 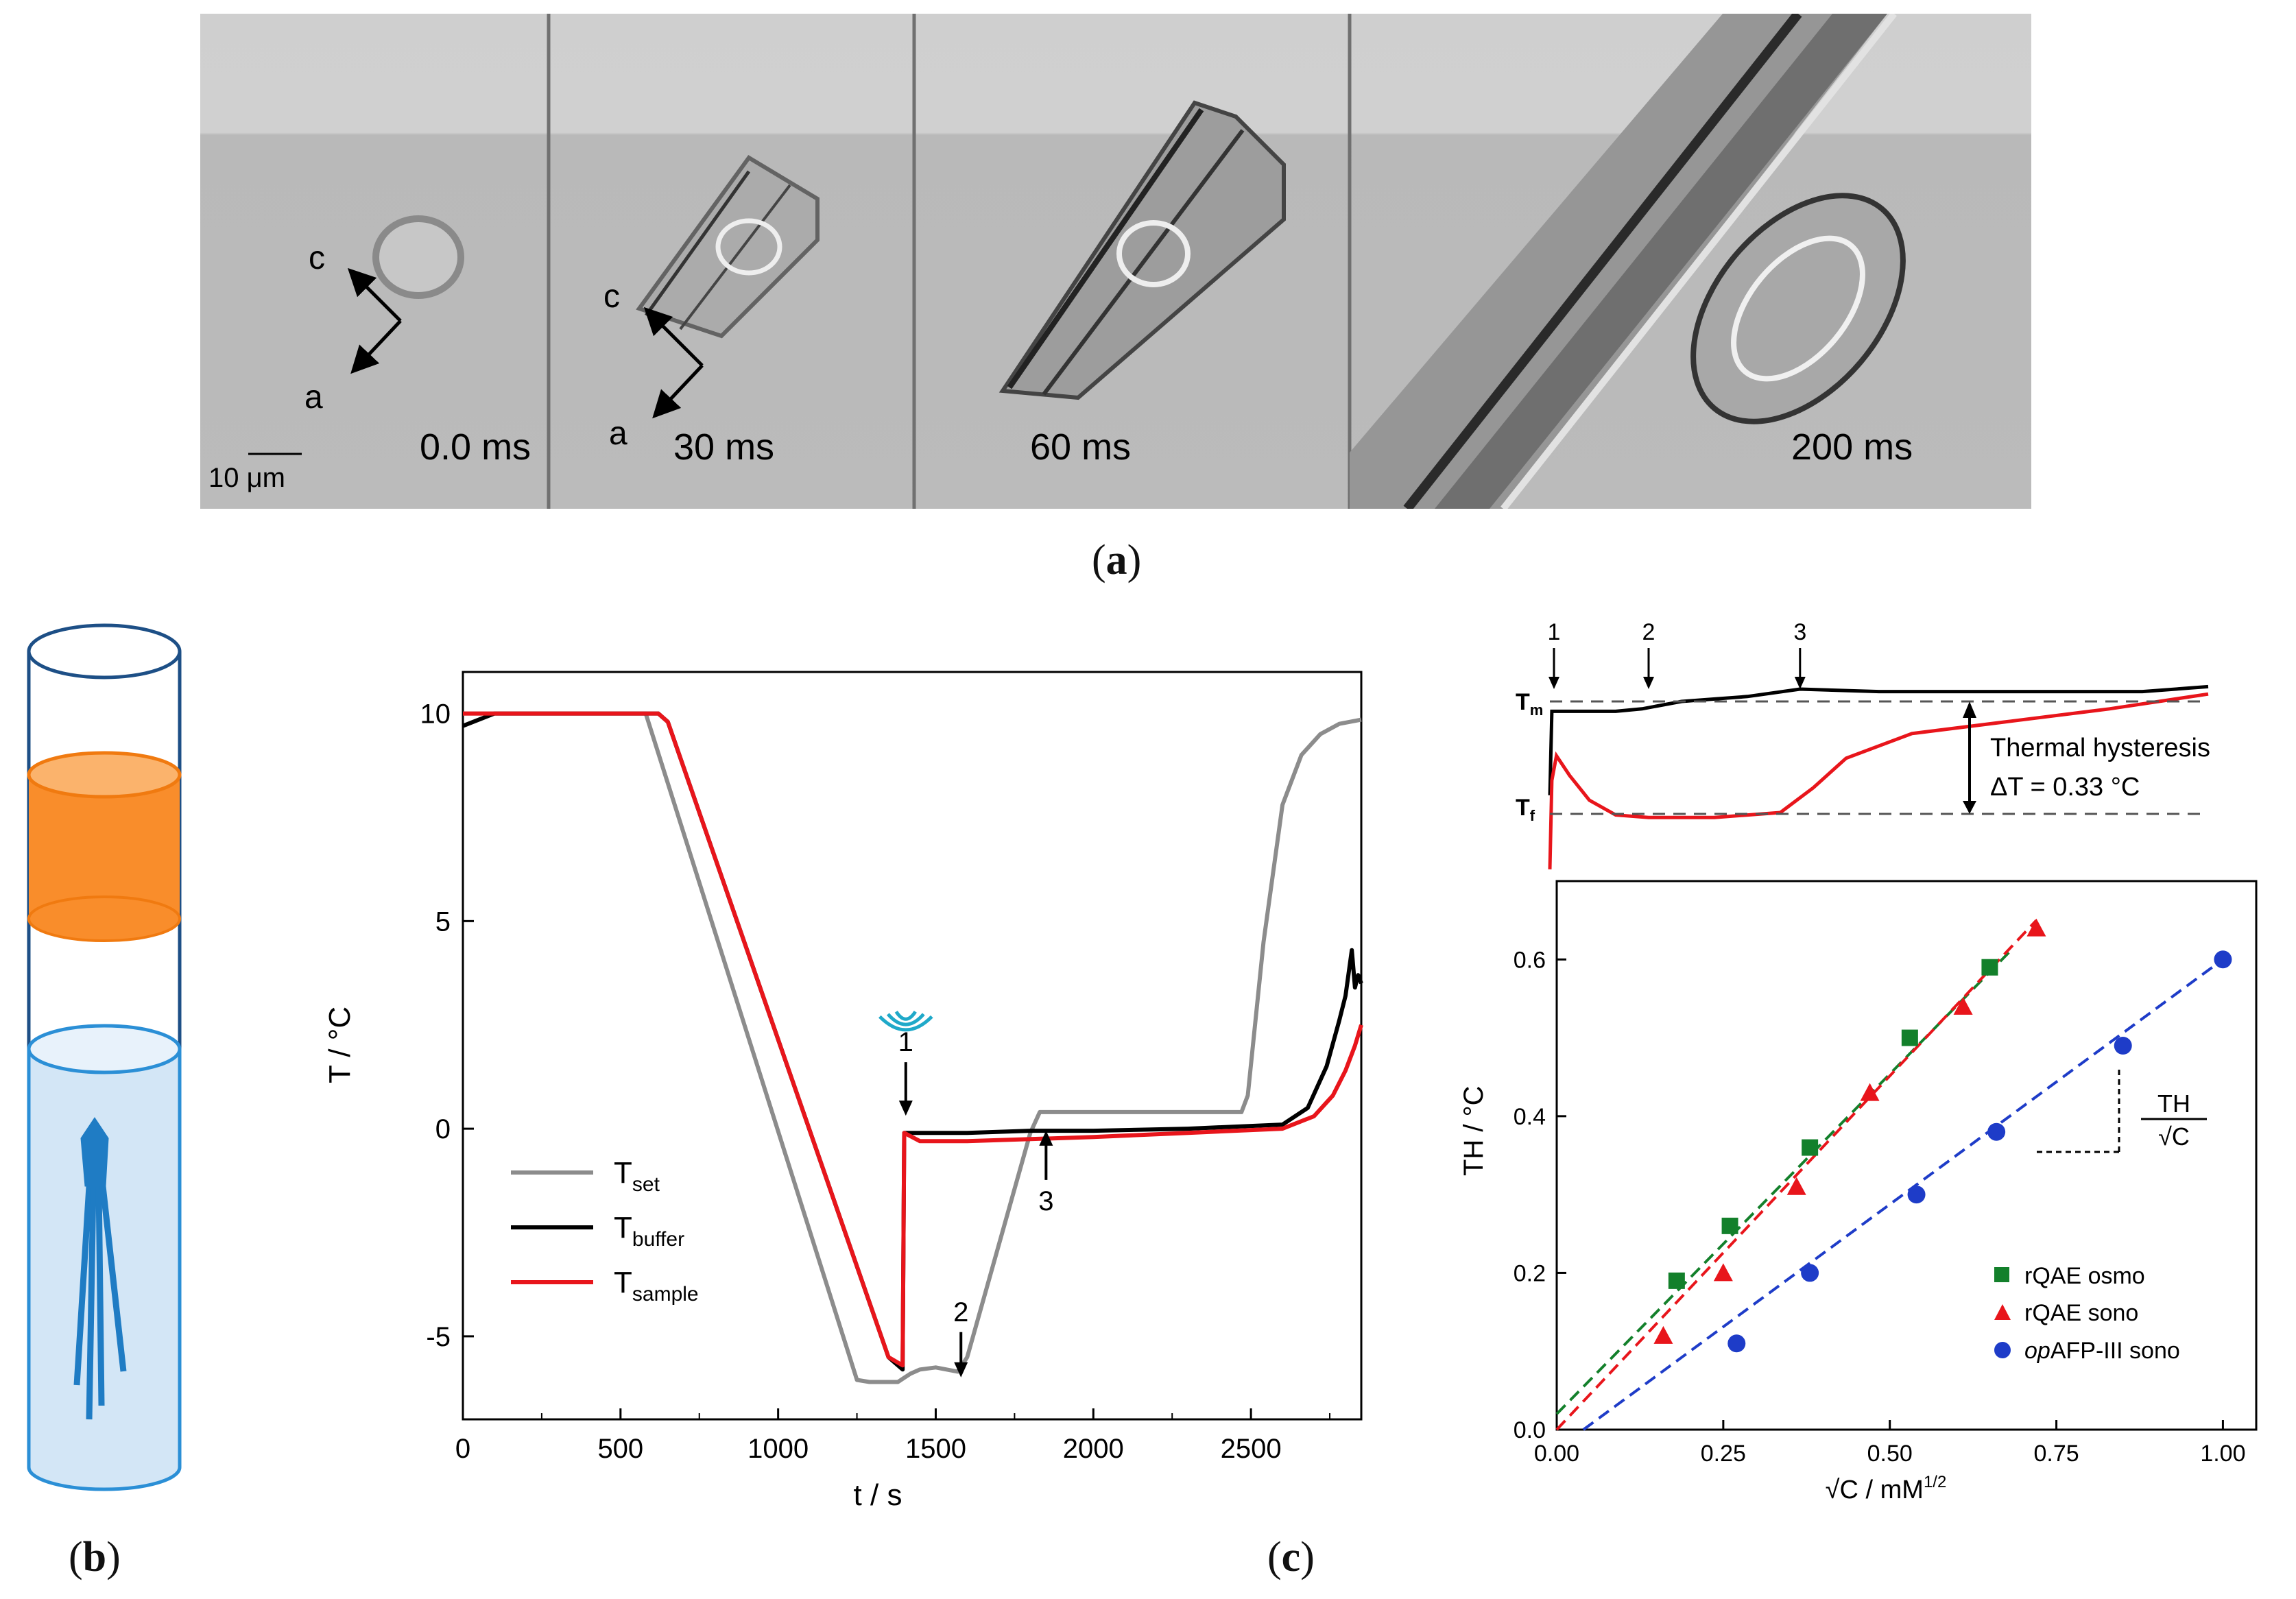 I want to click on annotation-1-label: 1, so click(x=905, y=1042).